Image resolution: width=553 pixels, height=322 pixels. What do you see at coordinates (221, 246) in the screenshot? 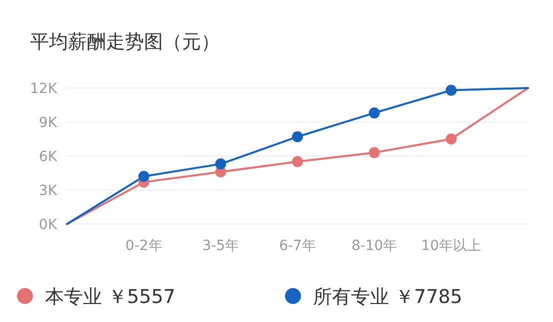
I see `x-tick-label: 3-5年` at bounding box center [221, 246].